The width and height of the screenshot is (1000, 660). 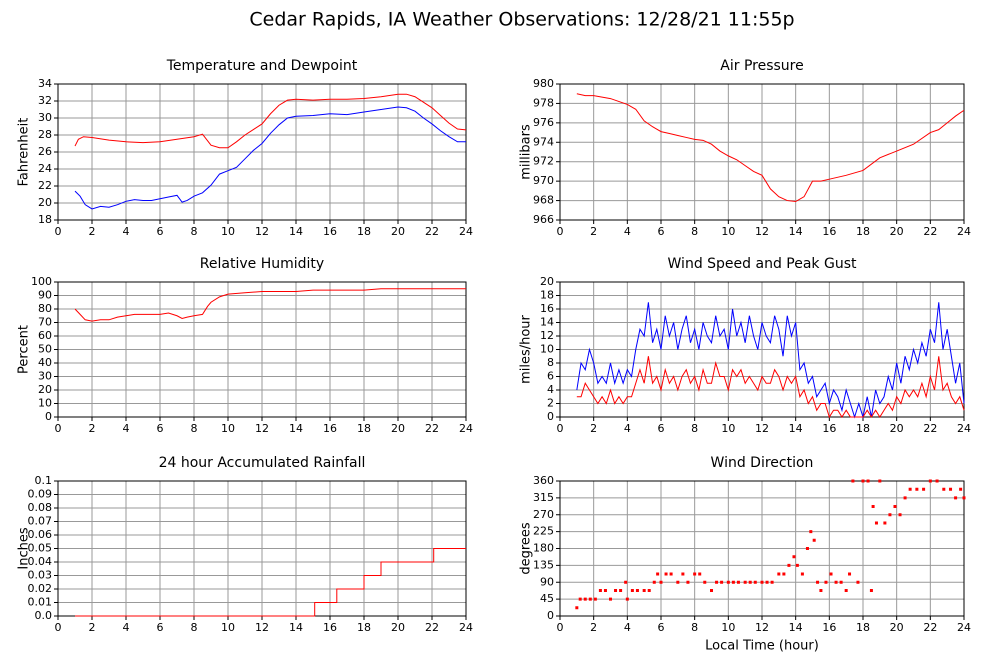 What do you see at coordinates (40, 575) in the screenshot?
I see `y-tick-label: 0.03` at bounding box center [40, 575].